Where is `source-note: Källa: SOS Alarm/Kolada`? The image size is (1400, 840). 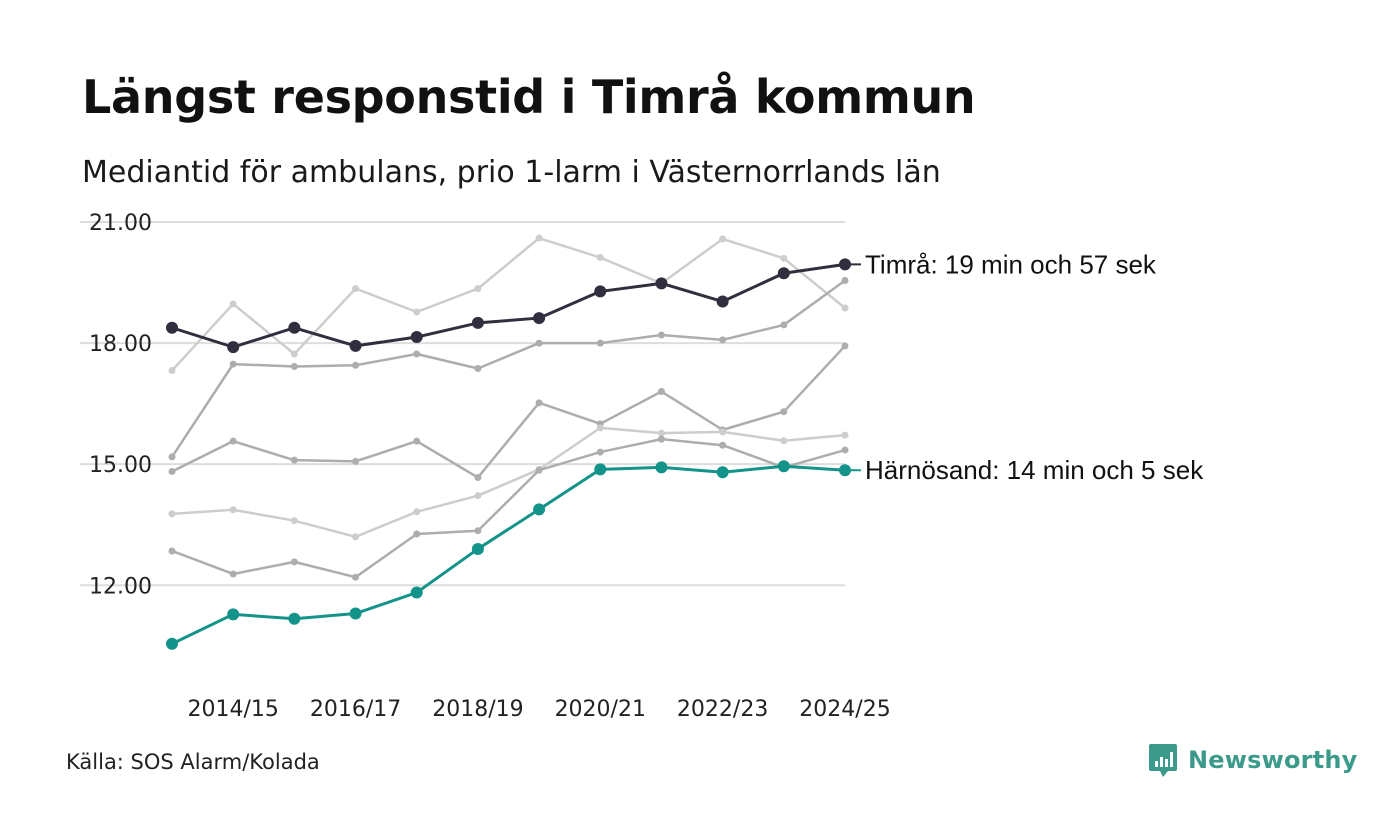
source-note: Källa: SOS Alarm/Kolada is located at coordinates (193, 762).